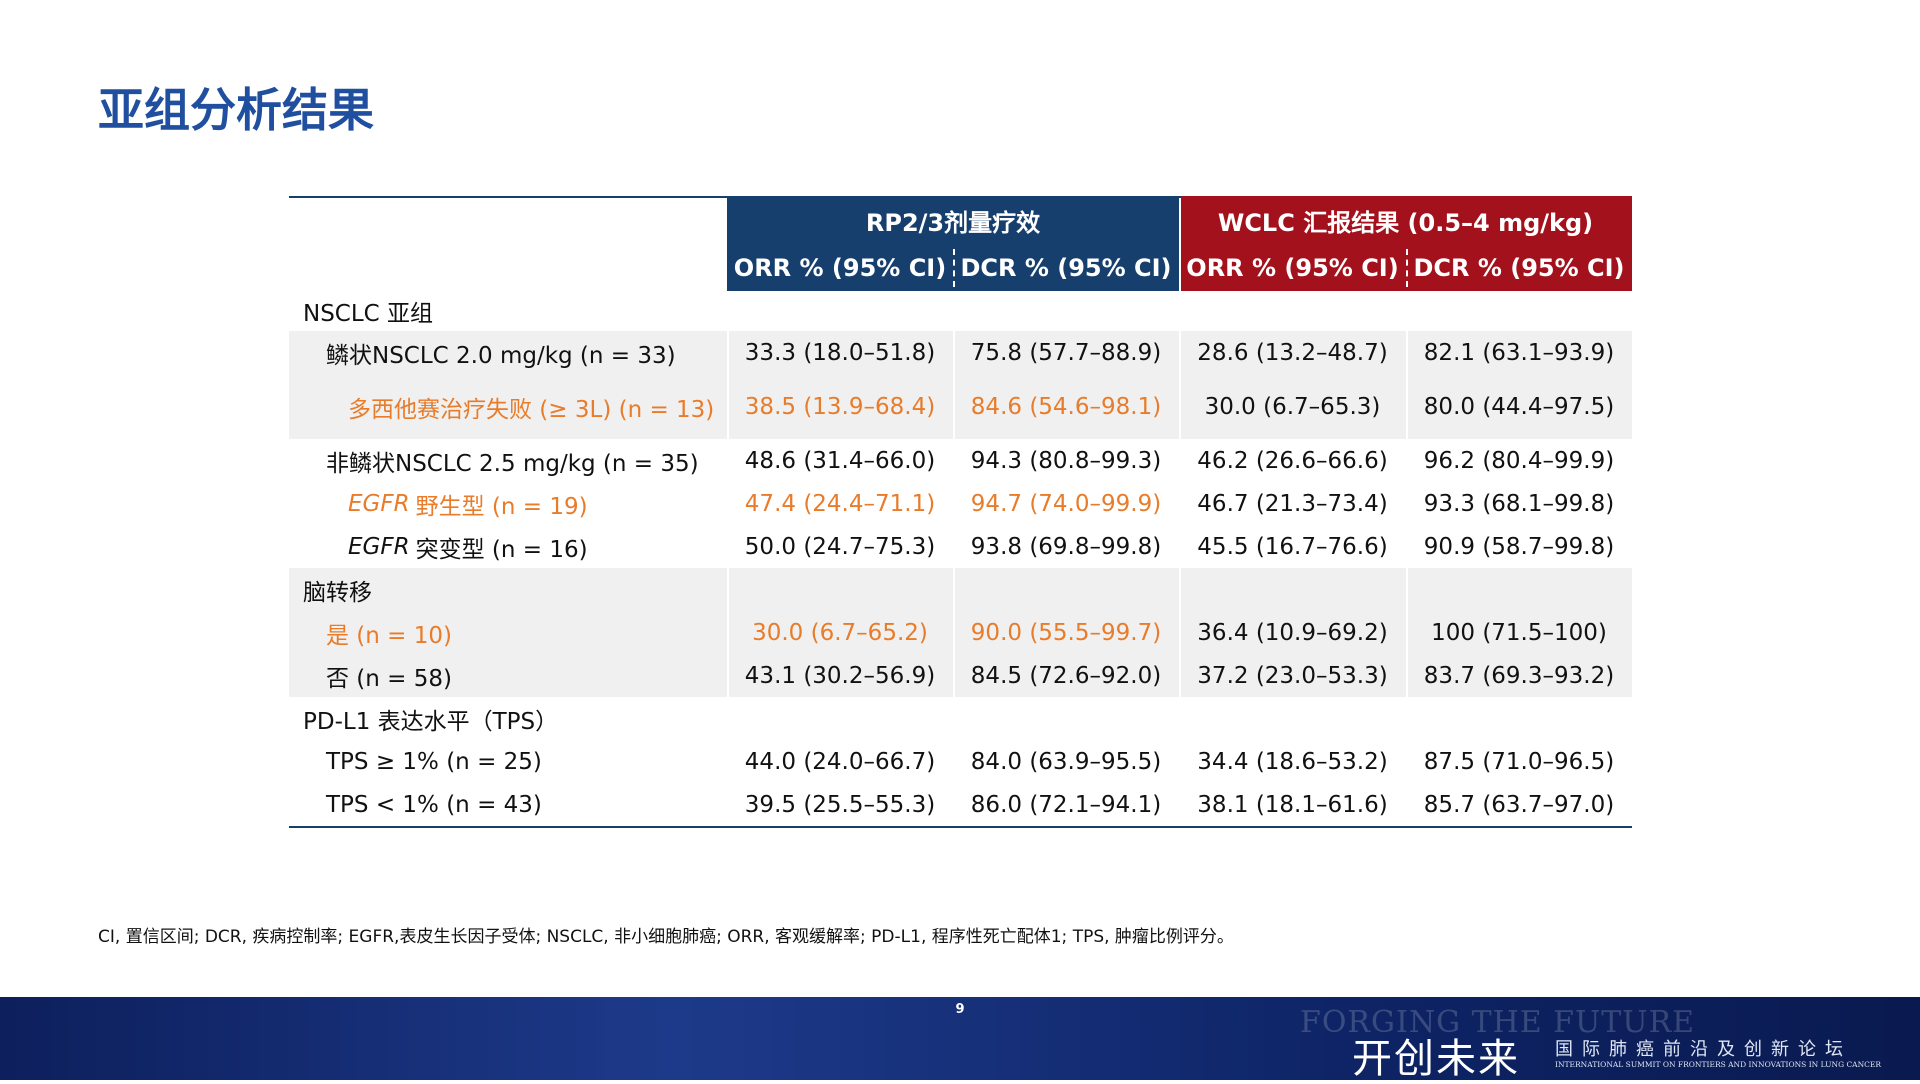 The image size is (1920, 1084). Describe the element at coordinates (1066, 761) in the screenshot. I see `data-cell: 84.0 (63.9–95.5)` at that location.